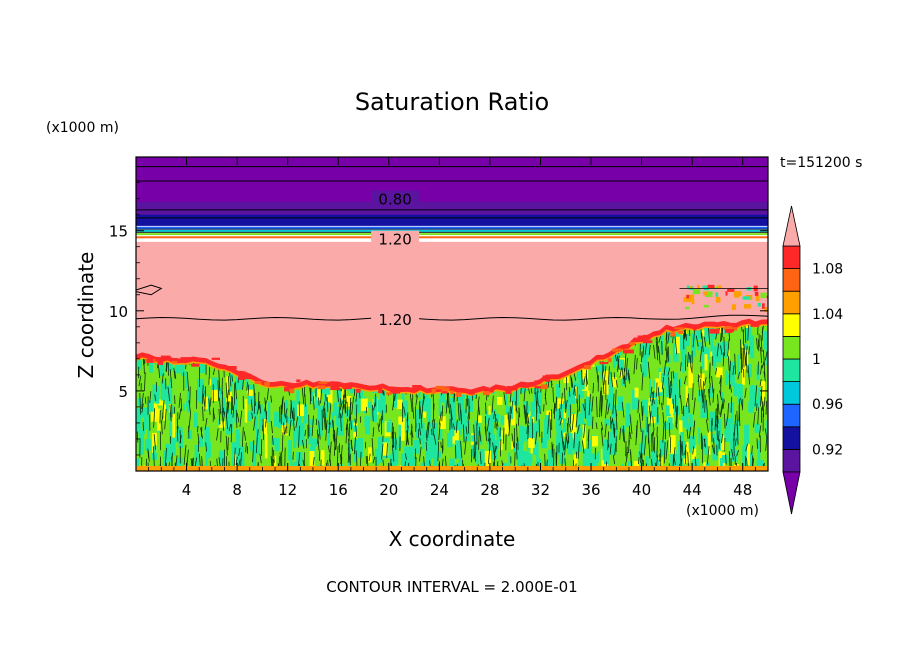 Image resolution: width=904 pixels, height=654 pixels. What do you see at coordinates (791, 325) in the screenshot?
I see `colorbar-segment` at bounding box center [791, 325].